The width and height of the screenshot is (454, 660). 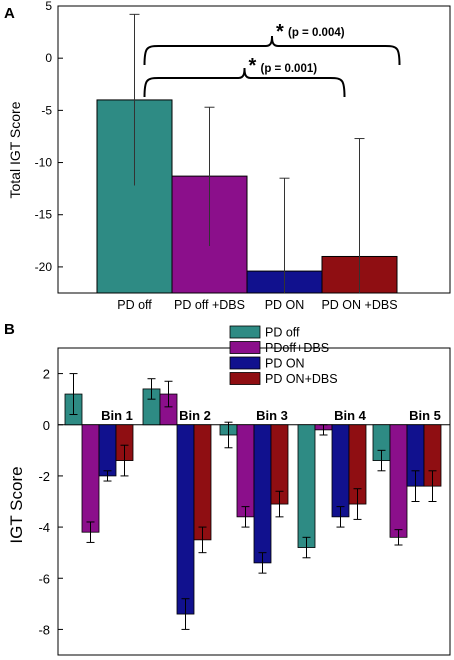 I want to click on panel-a-y-tick-label: 0, so click(x=48, y=58).